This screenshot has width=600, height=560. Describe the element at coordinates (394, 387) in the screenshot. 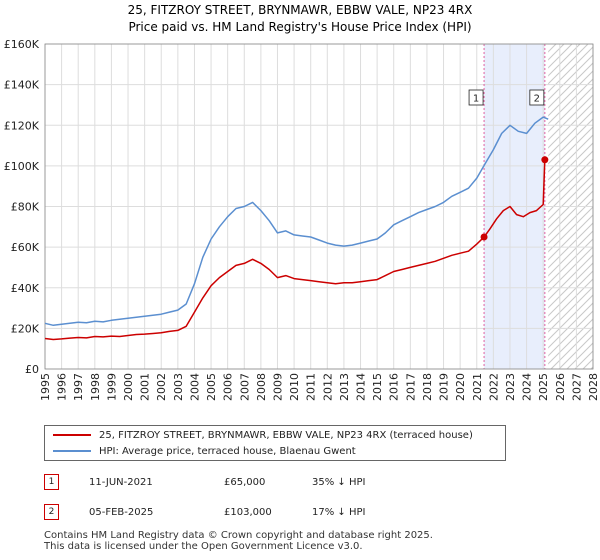

I see `x-tick-label: 2016` at that location.